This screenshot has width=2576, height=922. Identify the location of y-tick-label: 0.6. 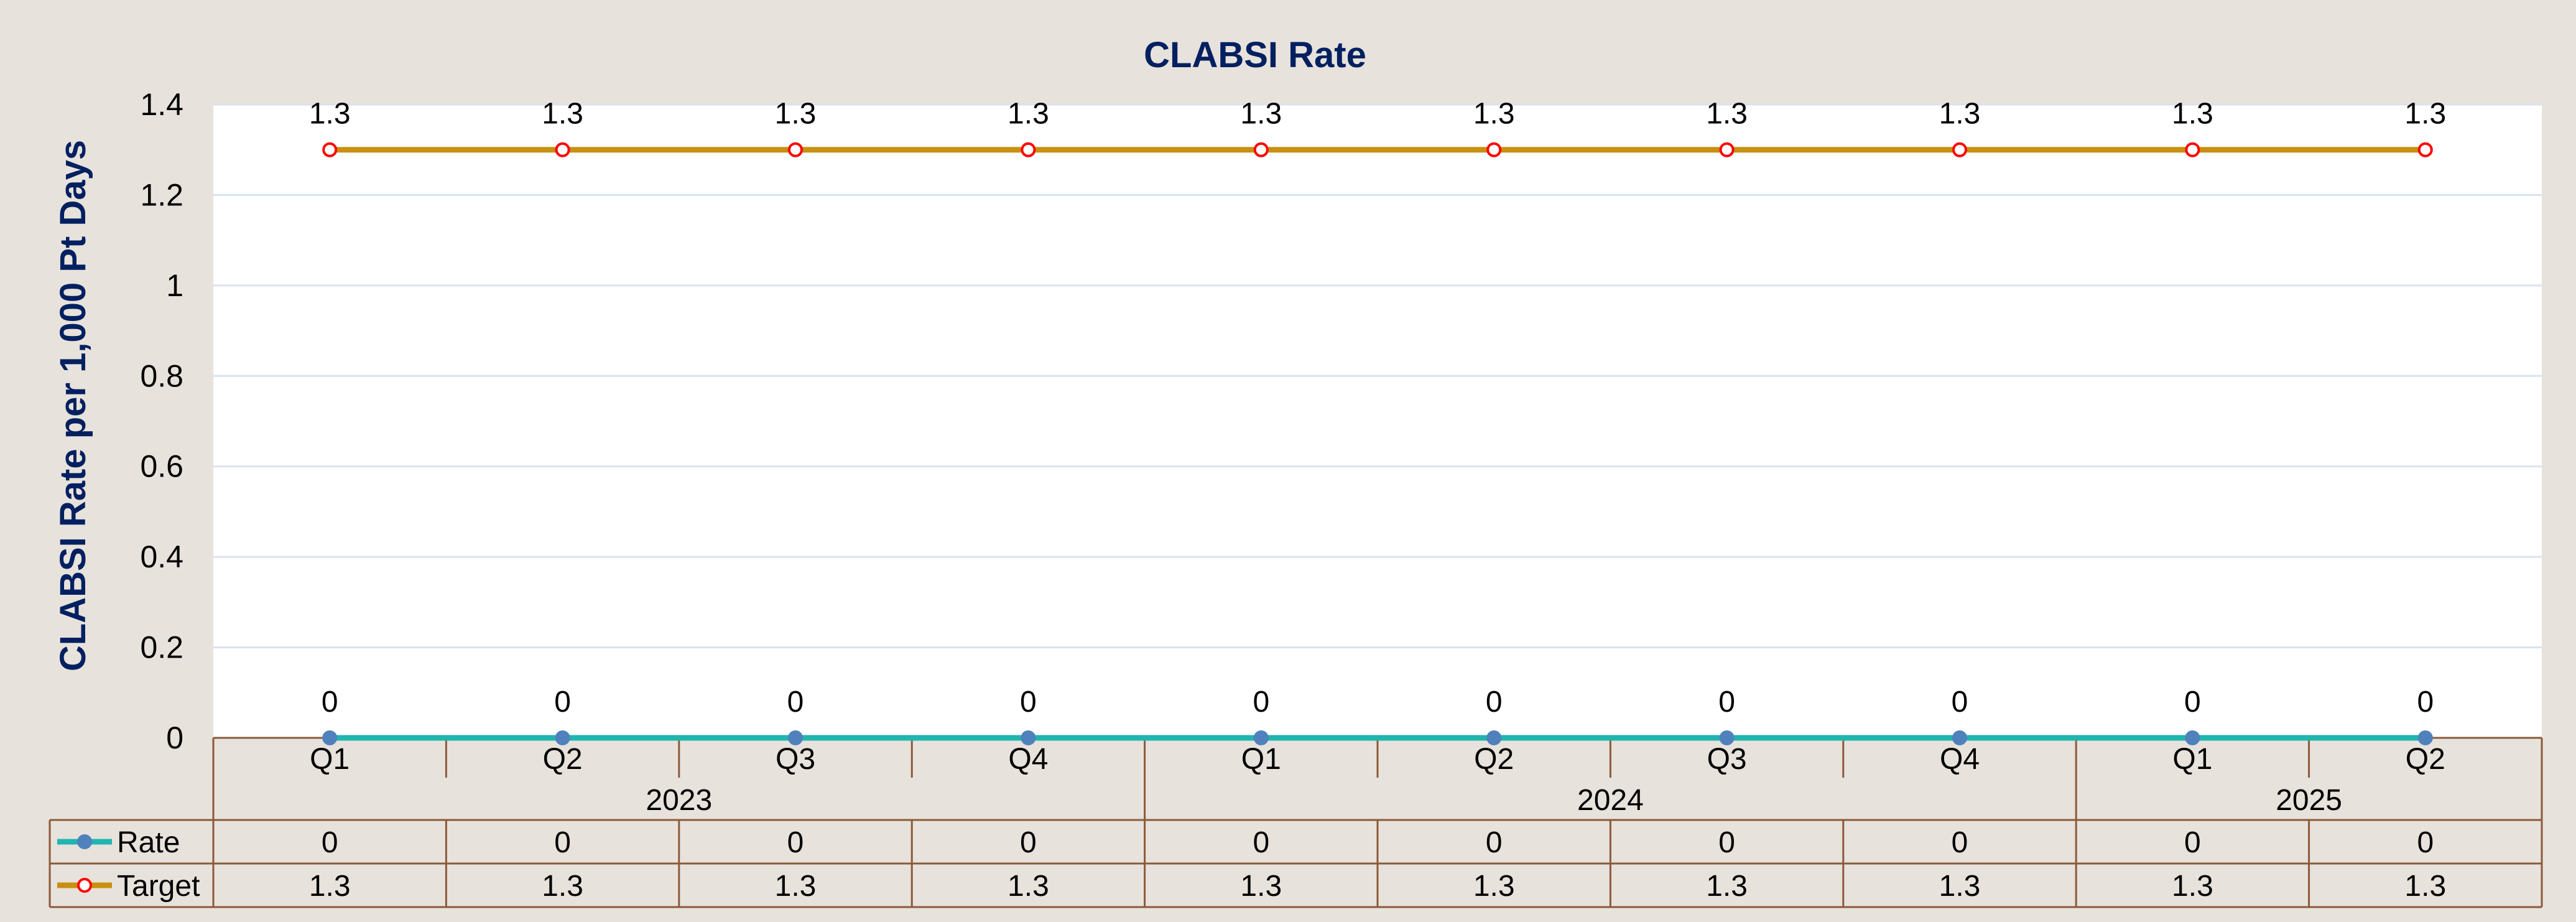
(162, 467).